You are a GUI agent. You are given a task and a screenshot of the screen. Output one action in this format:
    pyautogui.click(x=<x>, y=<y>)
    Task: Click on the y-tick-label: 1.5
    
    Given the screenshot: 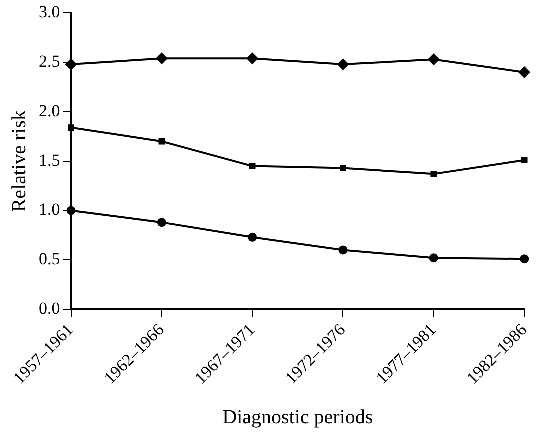 What is the action you would take?
    pyautogui.click(x=49, y=160)
    